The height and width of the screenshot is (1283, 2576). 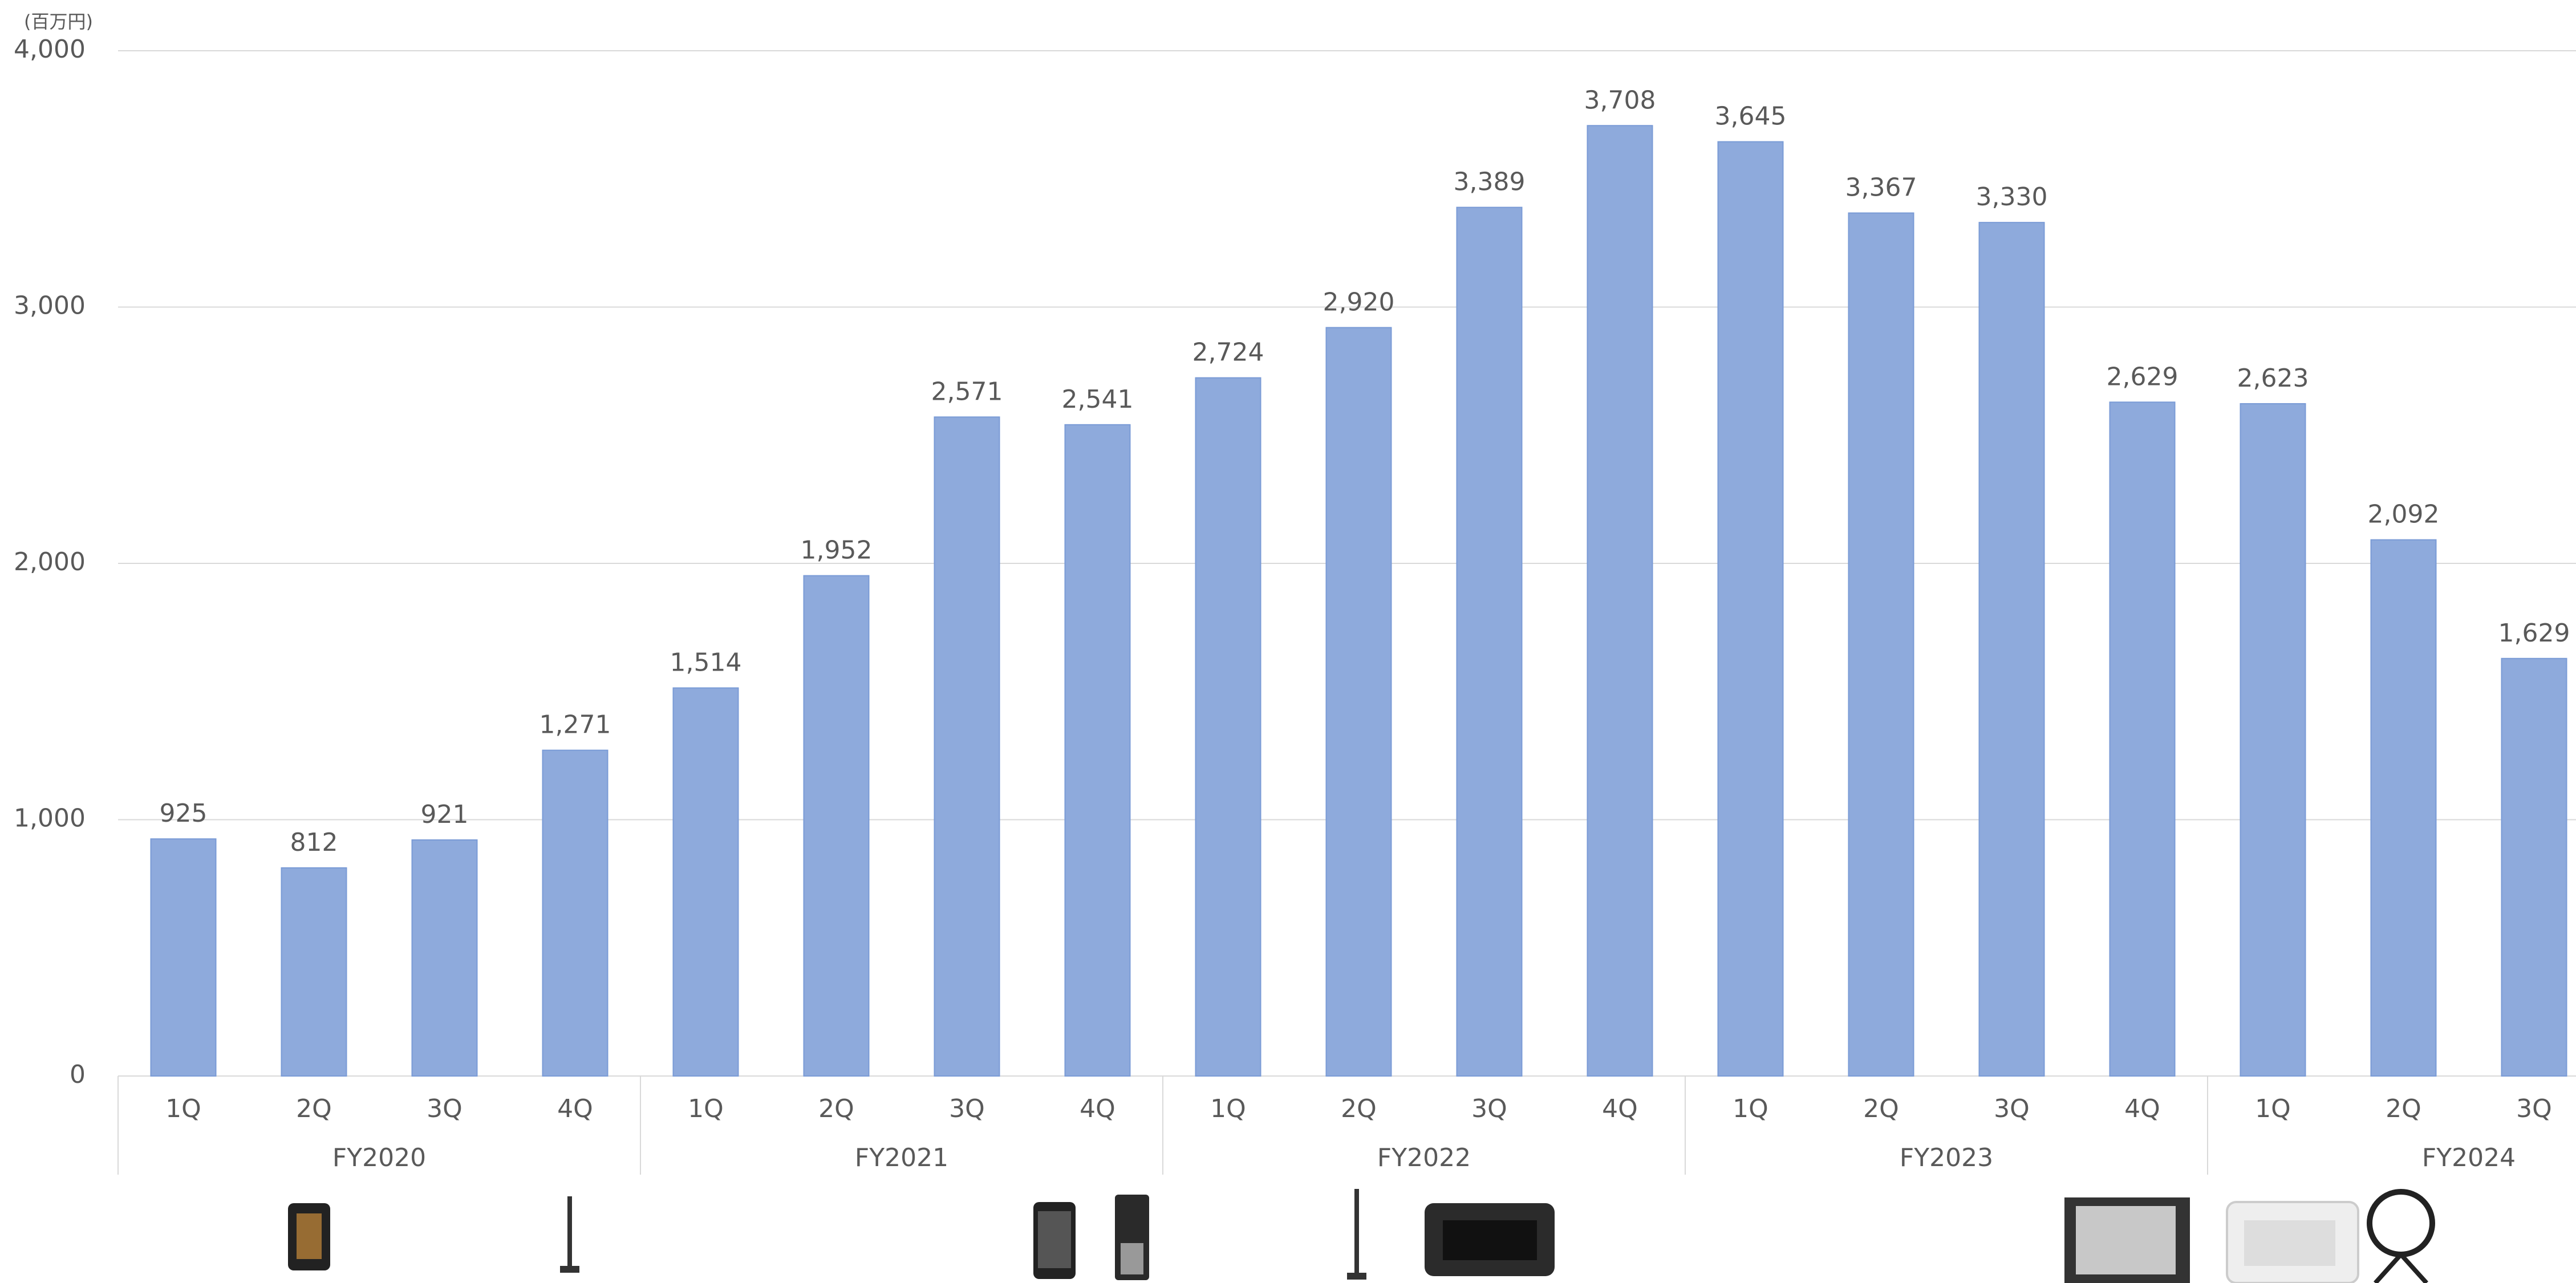 What do you see at coordinates (1132, 1237) in the screenshot?
I see `product-coffee-maker` at bounding box center [1132, 1237].